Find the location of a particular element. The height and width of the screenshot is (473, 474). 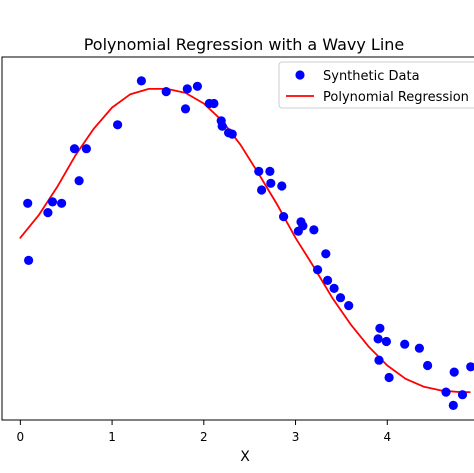

x-tick-label-4: 4 is located at coordinates (387, 437).